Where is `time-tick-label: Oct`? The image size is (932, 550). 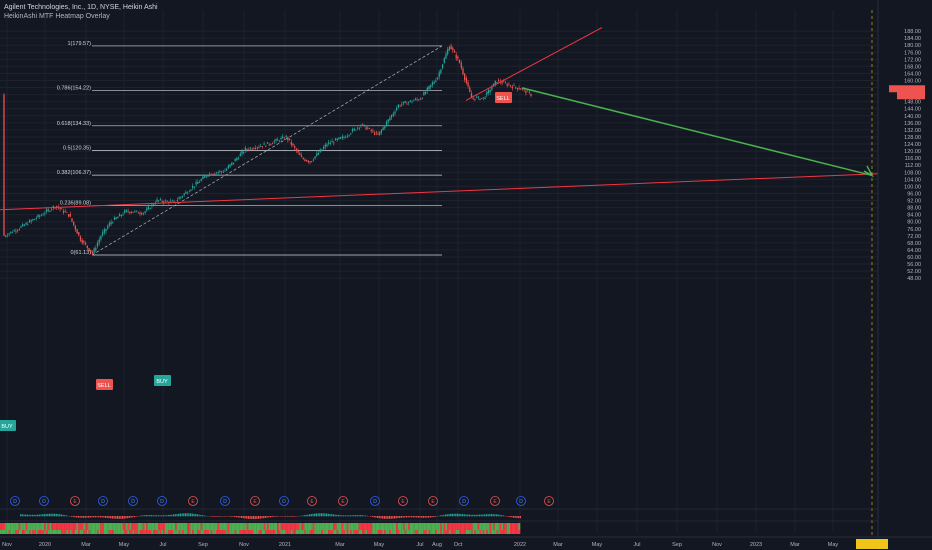
time-tick-label: Oct is located at coordinates (458, 545).